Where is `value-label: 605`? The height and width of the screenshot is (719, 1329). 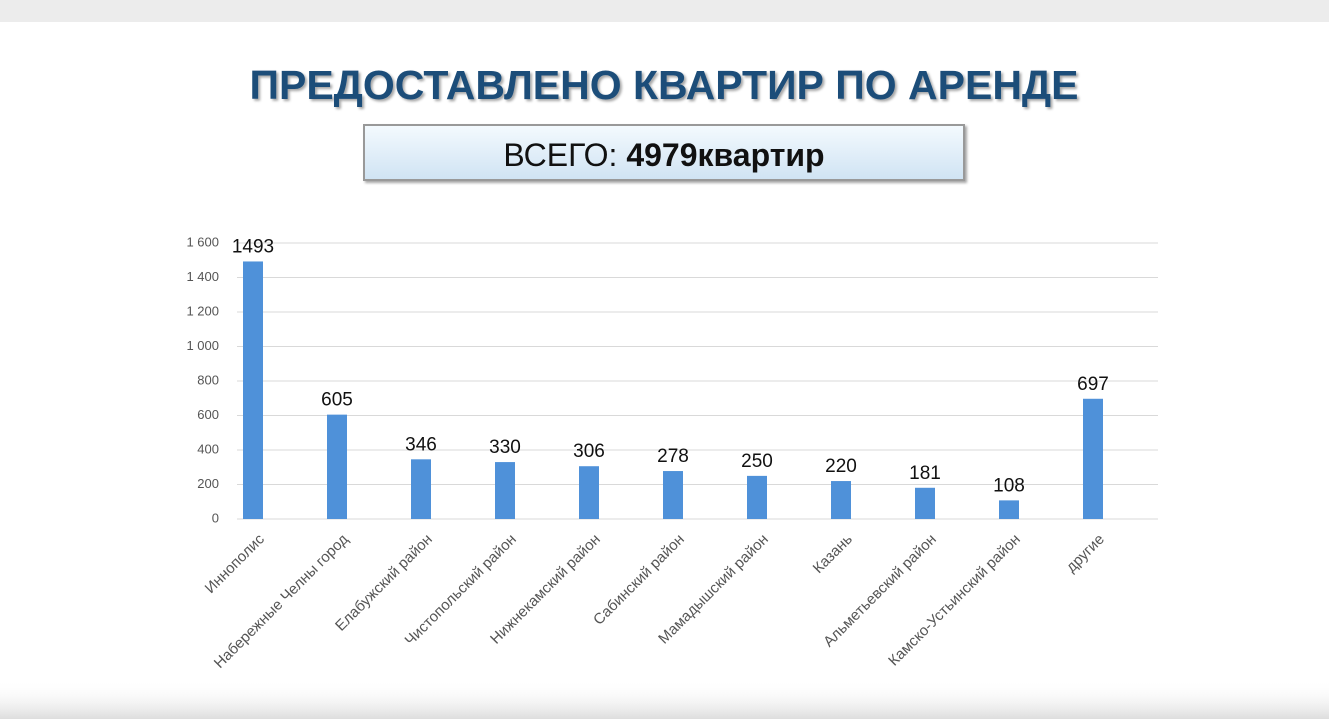 value-label: 605 is located at coordinates (337, 400).